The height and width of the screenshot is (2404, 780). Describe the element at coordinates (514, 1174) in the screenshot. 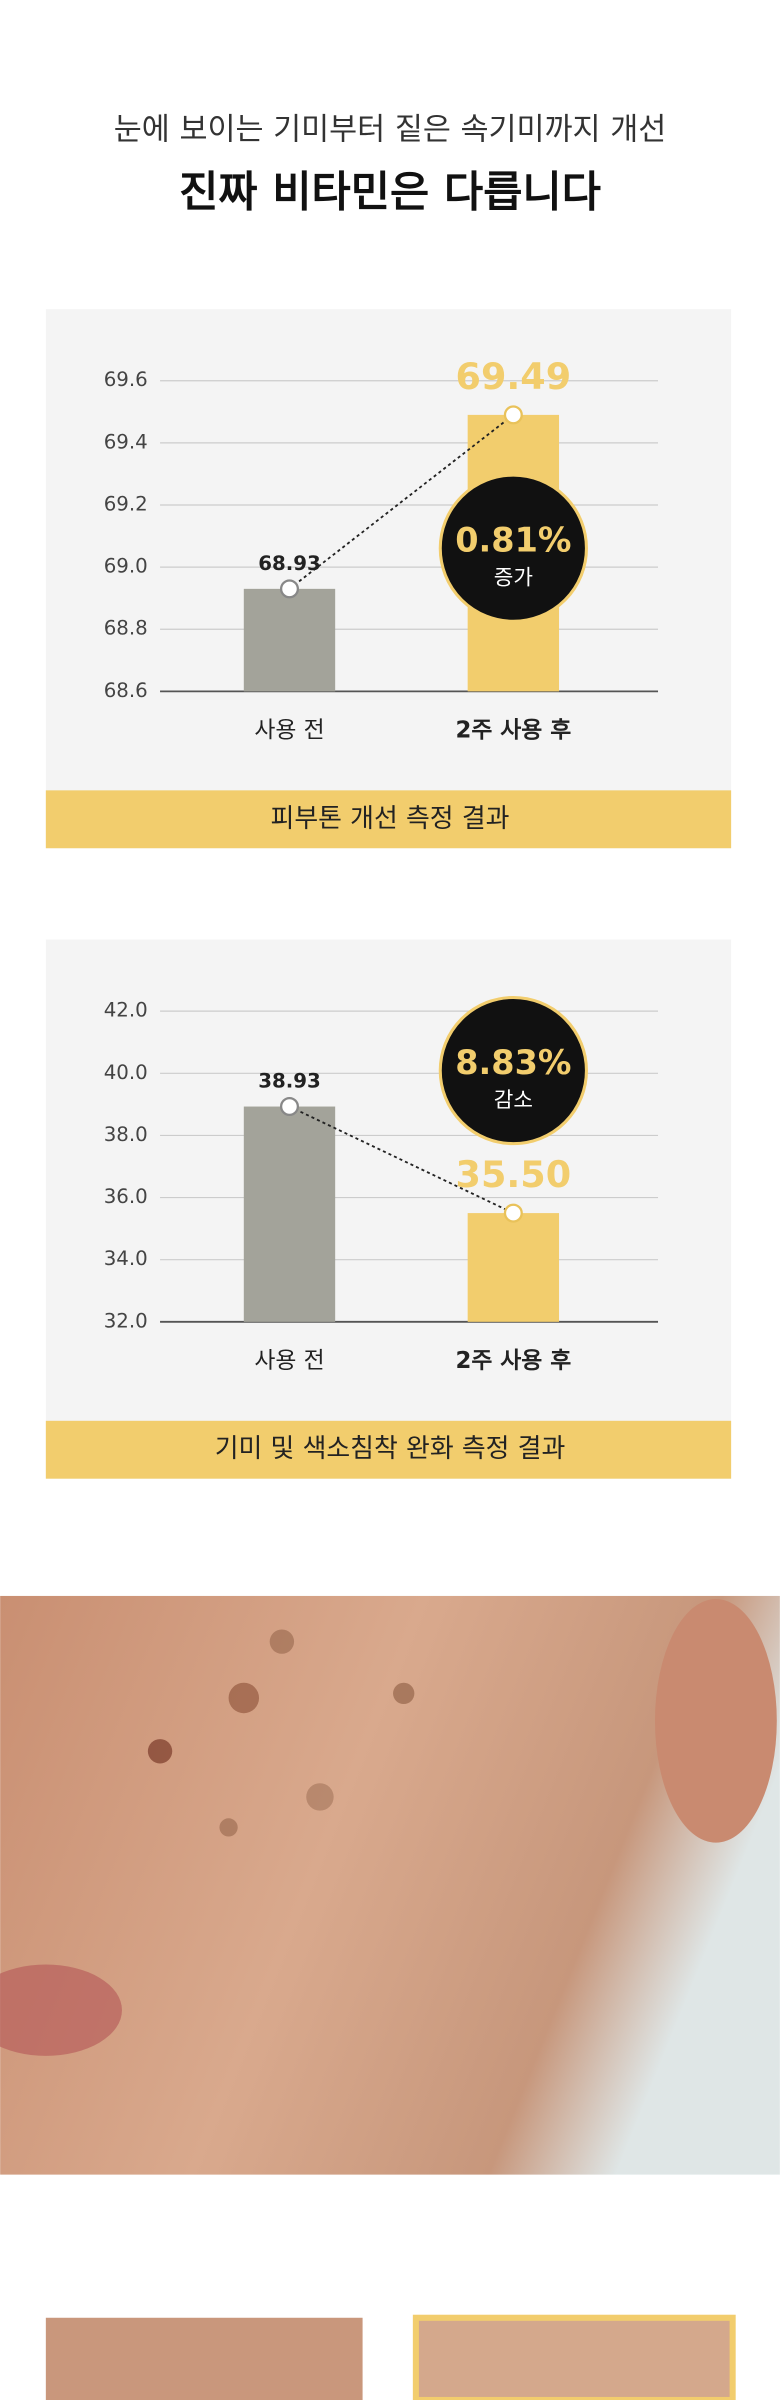

I see `value-label: 35.50` at that location.